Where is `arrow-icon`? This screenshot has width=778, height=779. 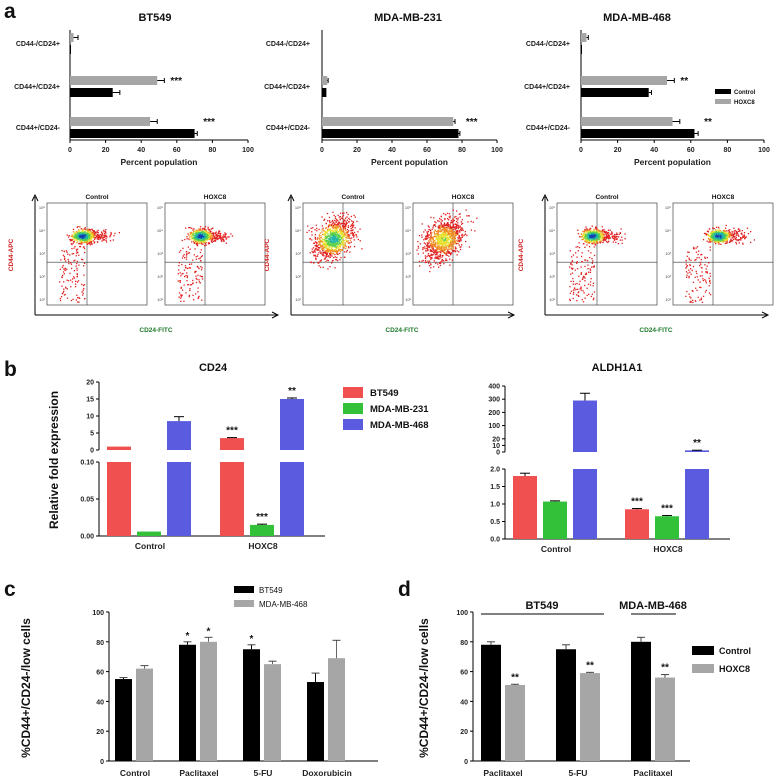 arrow-icon is located at coordinates (291, 197).